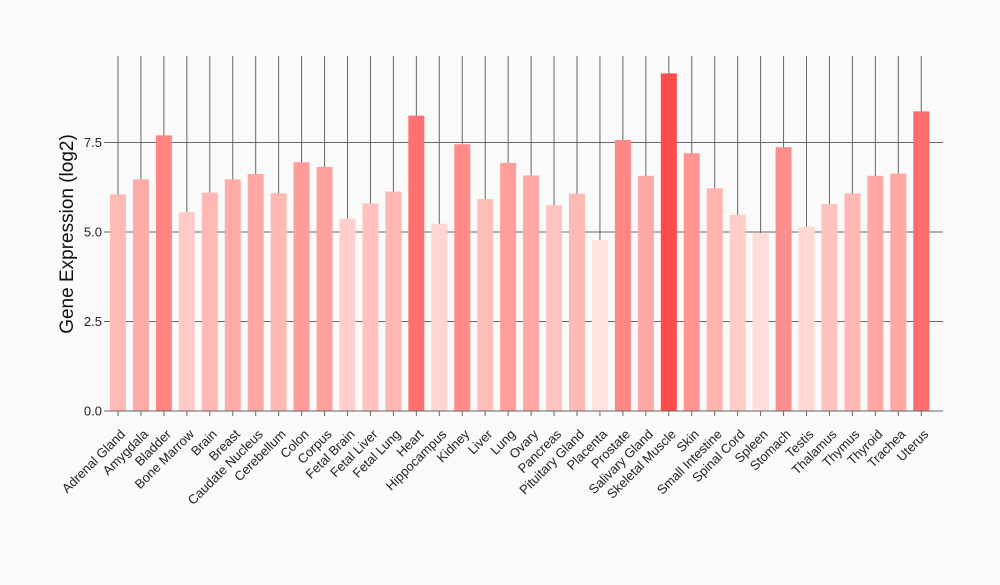 The image size is (1000, 585). I want to click on bar-fetal-liver, so click(370, 307).